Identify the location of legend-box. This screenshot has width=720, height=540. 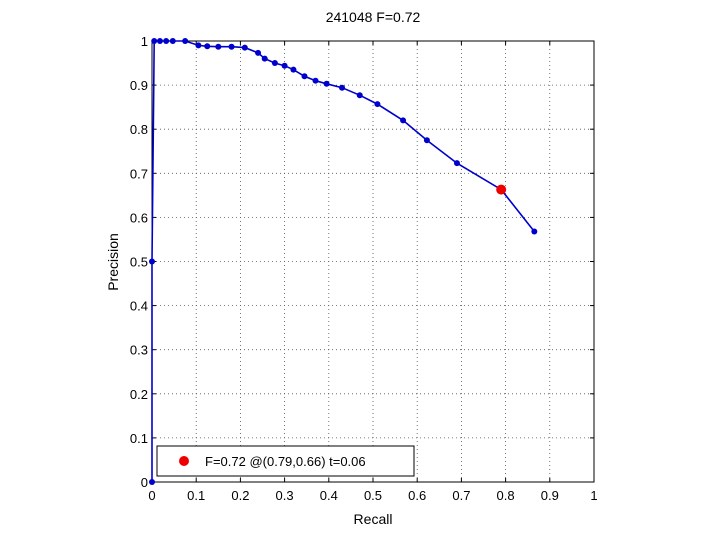
(285, 461).